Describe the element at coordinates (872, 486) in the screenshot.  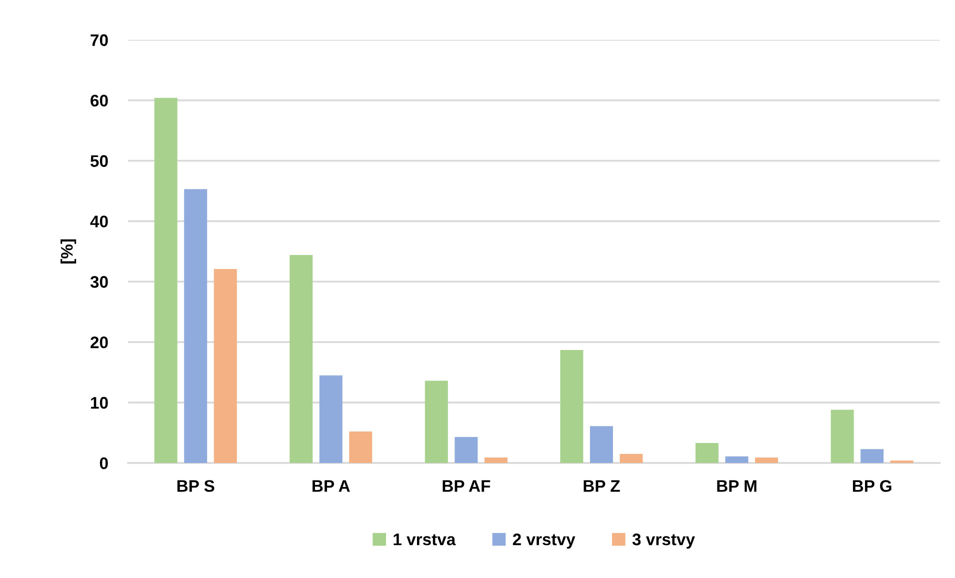
I see `x-tick-label: BP G` at that location.